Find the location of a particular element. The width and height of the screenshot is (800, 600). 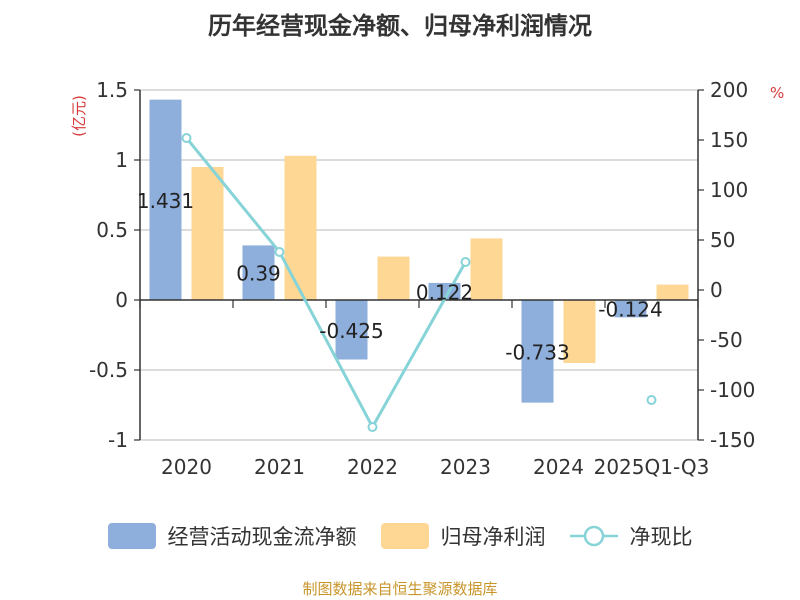

legend-label-cash: 经营活动现金流净额 is located at coordinates (262, 537).